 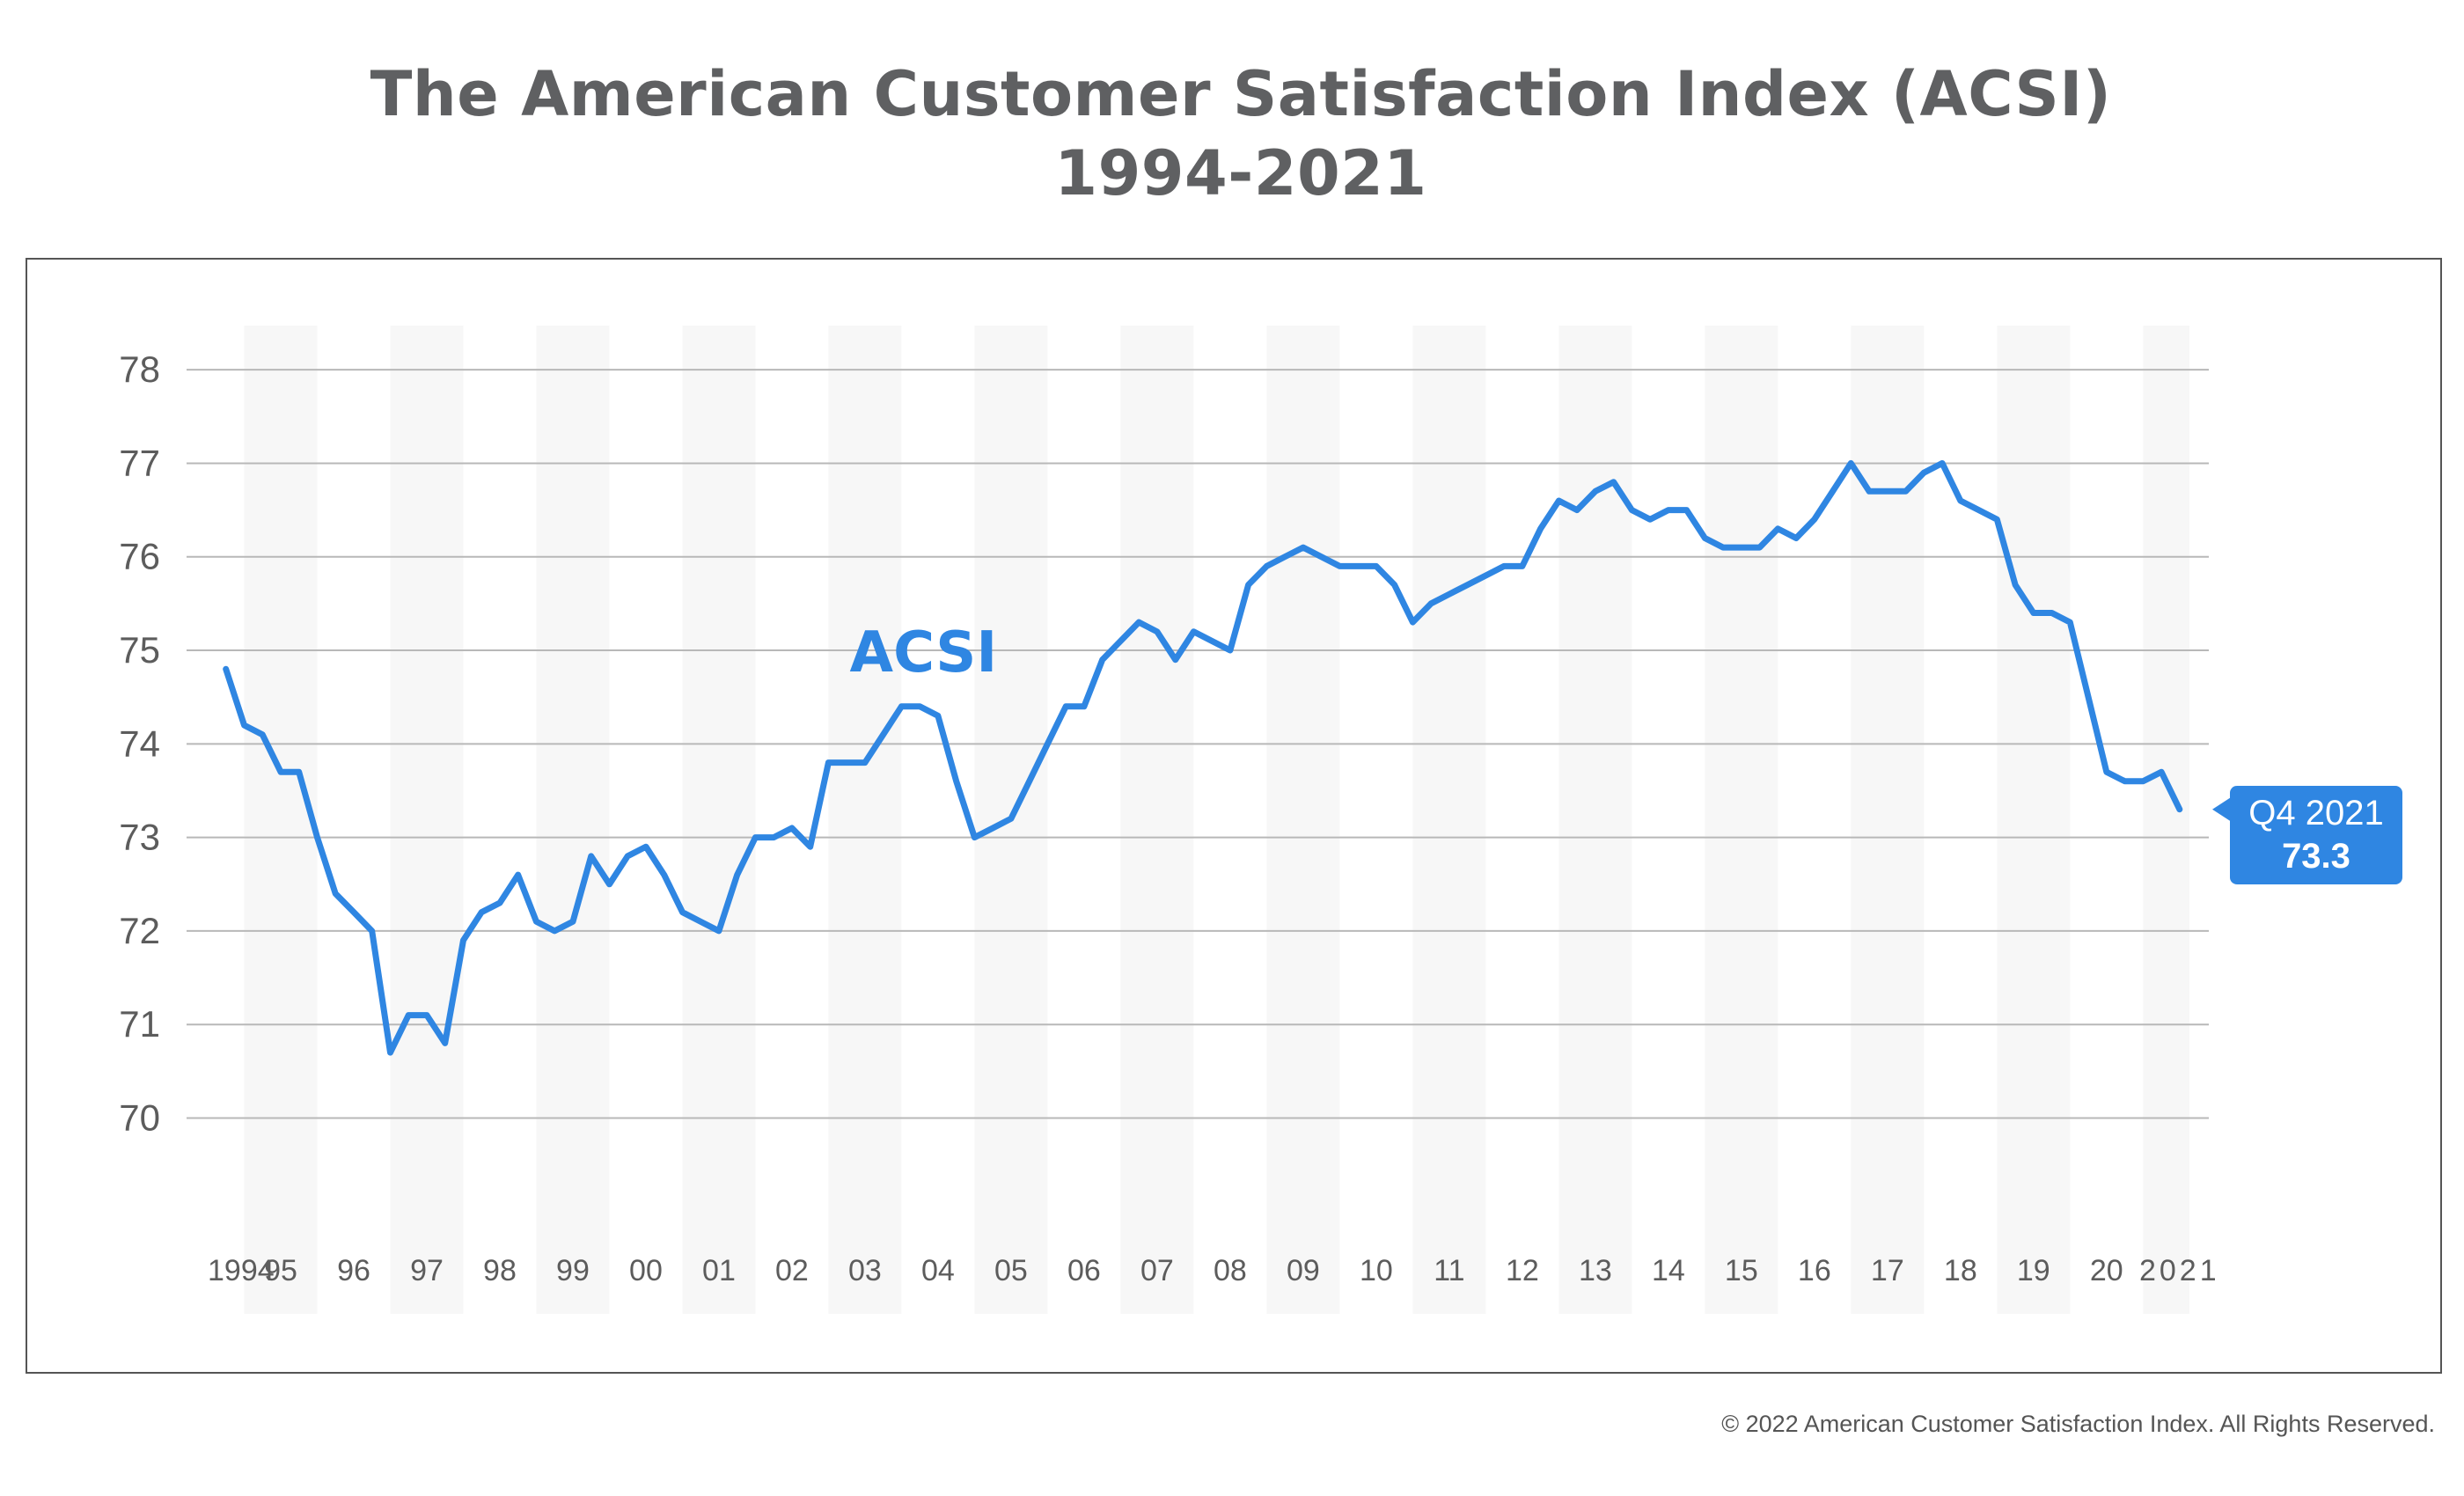 I want to click on x-tick-label-00: 00, so click(x=646, y=1271).